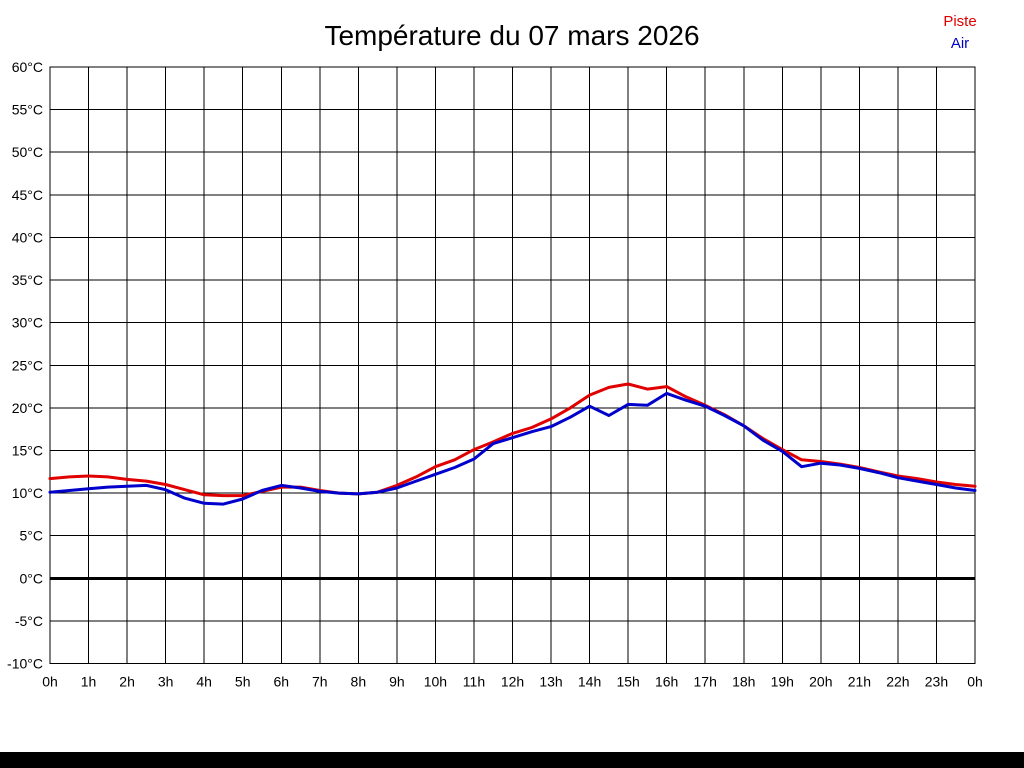 The image size is (1024, 768). Describe the element at coordinates (243, 682) in the screenshot. I see `x-tick-label: 5h` at that location.